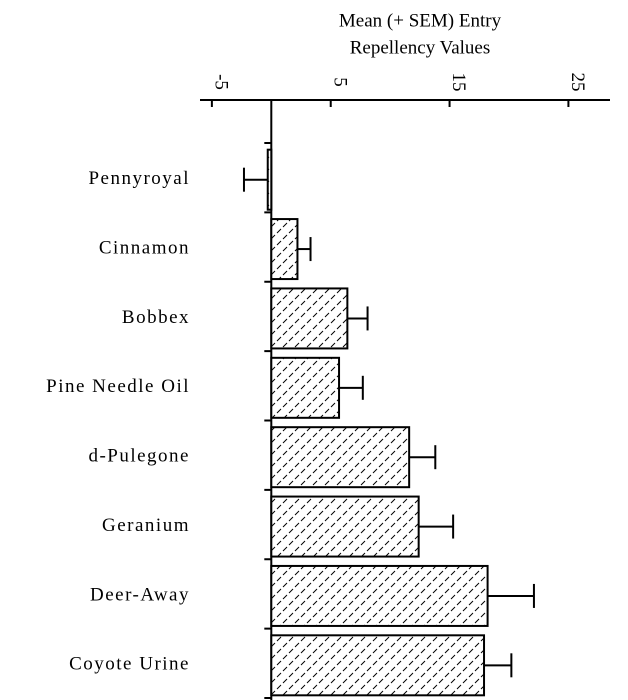 The width and height of the screenshot is (628, 700). I want to click on y-tick-label: d-Pulegone, so click(139, 456).